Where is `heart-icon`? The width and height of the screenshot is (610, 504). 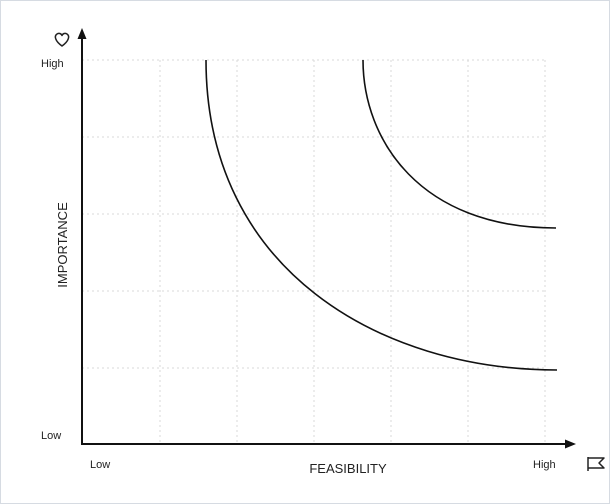
heart-icon is located at coordinates (62, 39).